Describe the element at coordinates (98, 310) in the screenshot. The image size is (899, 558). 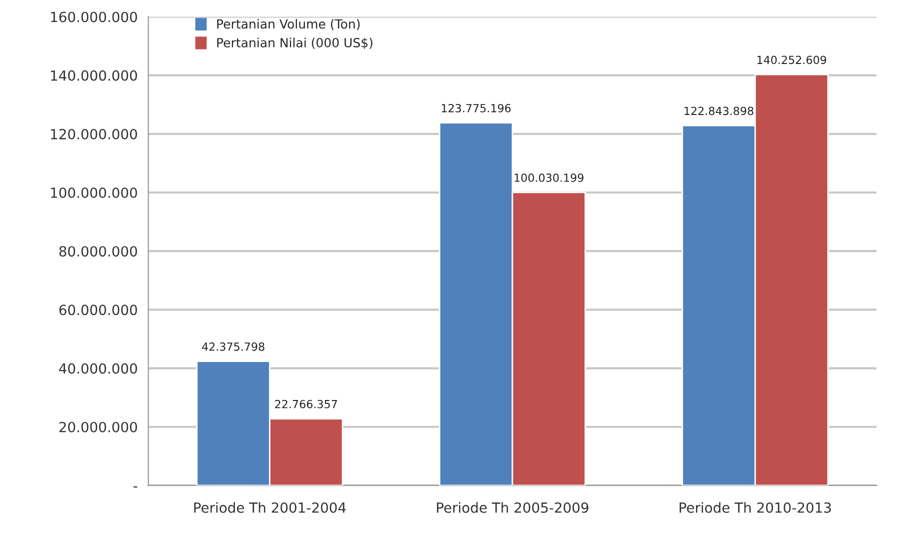
I see `y-tick-label: 60.000.000` at that location.